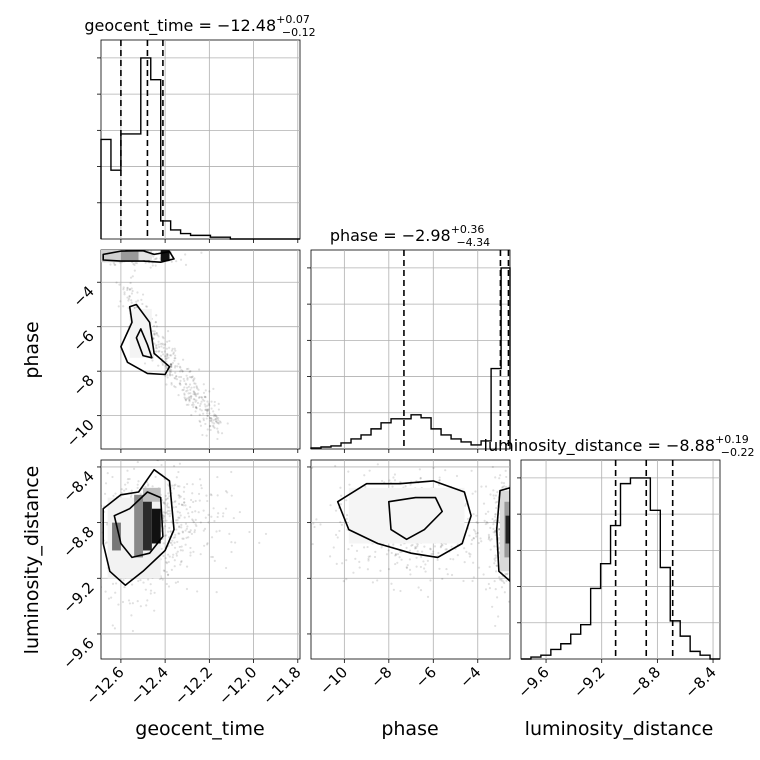  I want to click on x-tick-label-geocent-time: −12.6, so click(104, 685).